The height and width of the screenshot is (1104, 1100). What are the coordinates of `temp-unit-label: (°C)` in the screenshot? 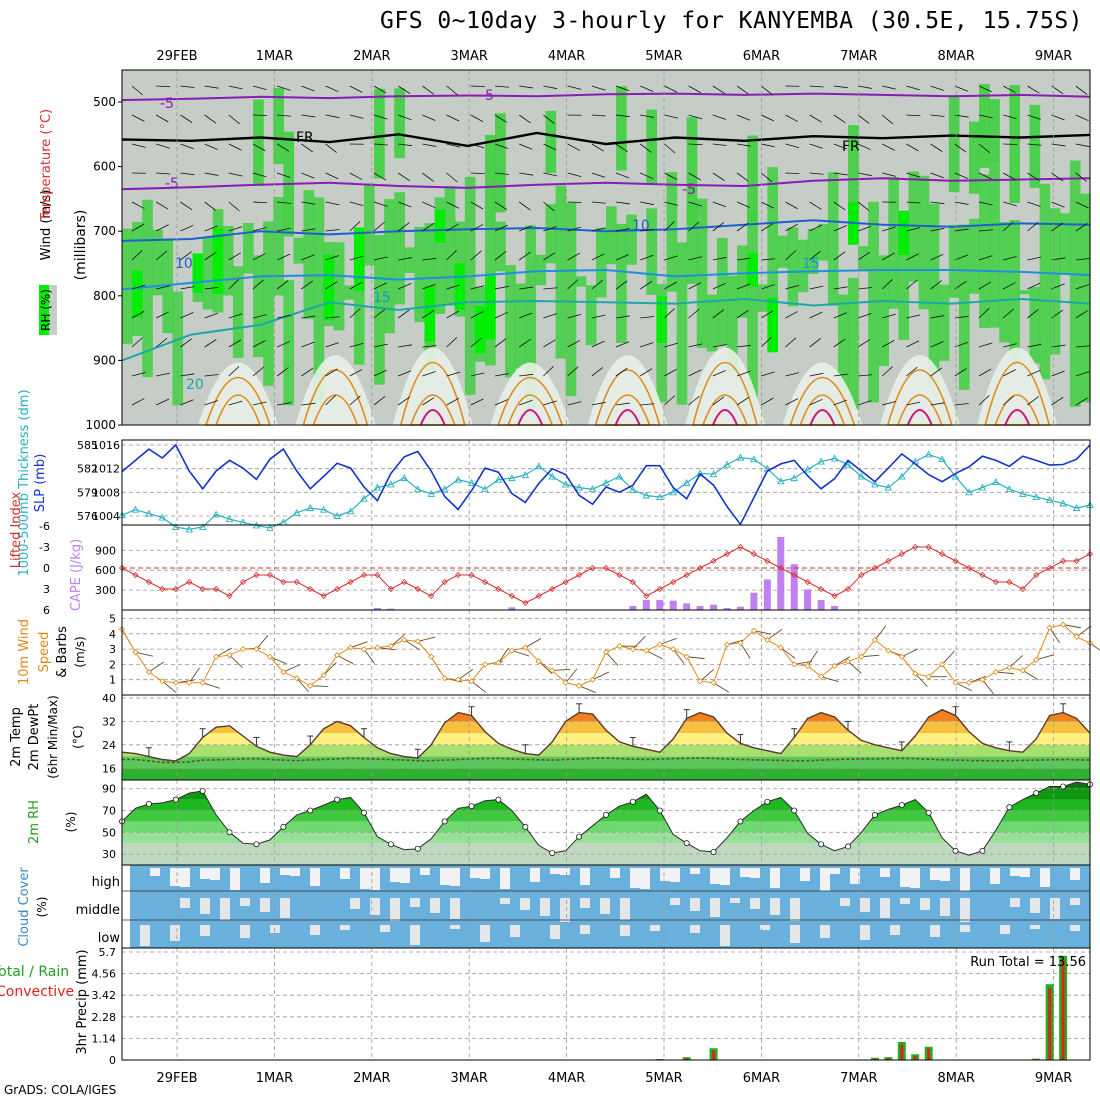 It's located at (78, 737).